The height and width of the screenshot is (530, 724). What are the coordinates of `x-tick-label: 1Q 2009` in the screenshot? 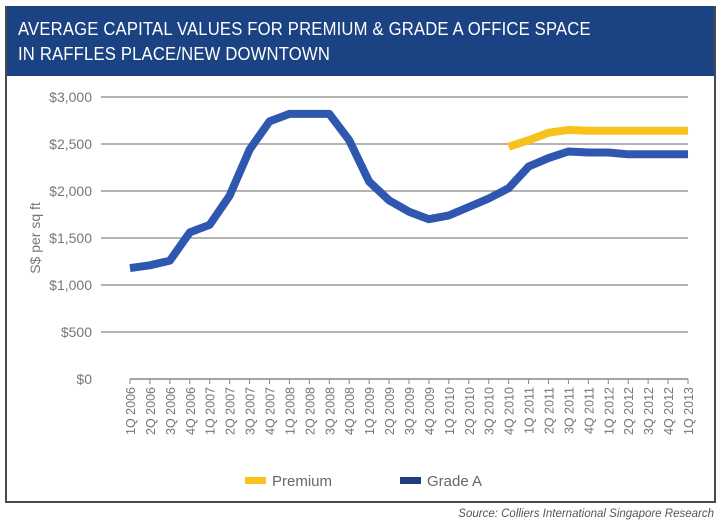 It's located at (370, 411).